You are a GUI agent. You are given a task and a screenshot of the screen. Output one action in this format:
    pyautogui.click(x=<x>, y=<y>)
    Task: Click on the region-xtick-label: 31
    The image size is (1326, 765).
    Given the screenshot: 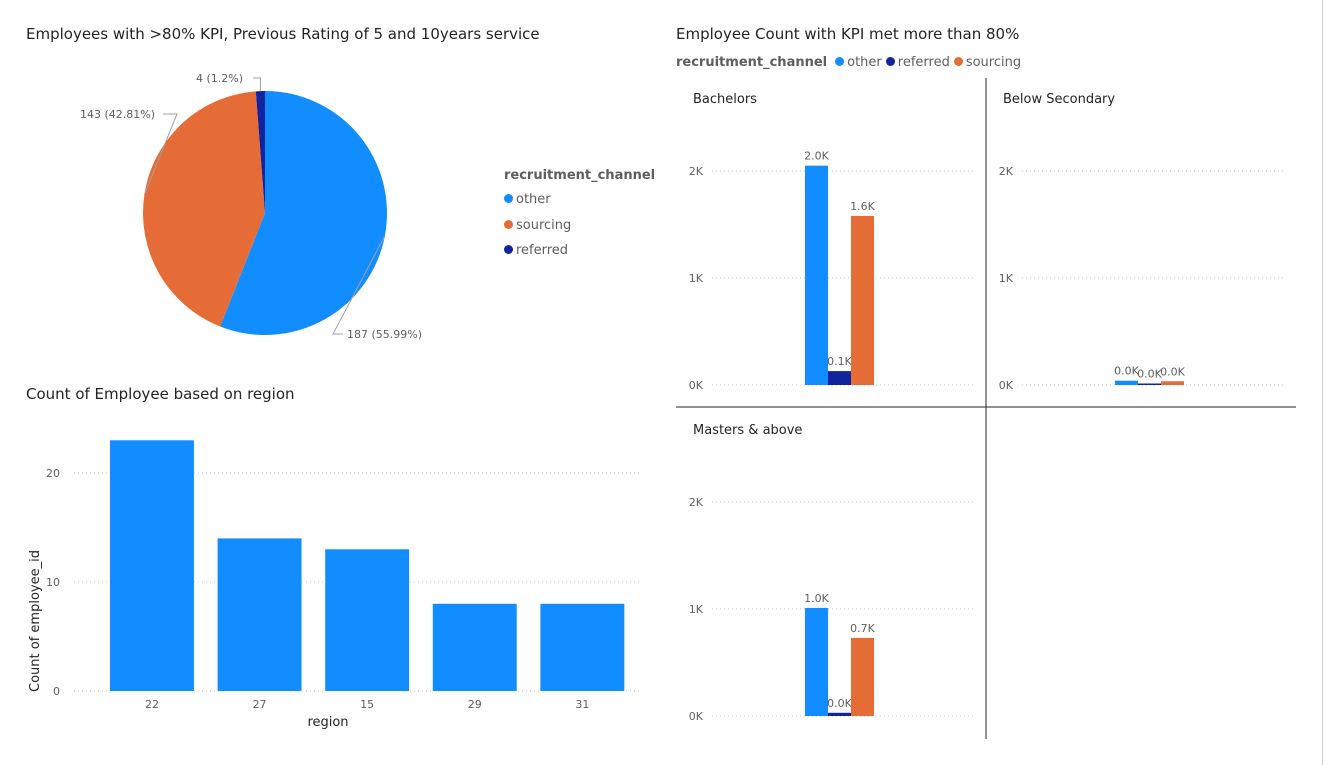 What is the action you would take?
    pyautogui.click(x=582, y=704)
    